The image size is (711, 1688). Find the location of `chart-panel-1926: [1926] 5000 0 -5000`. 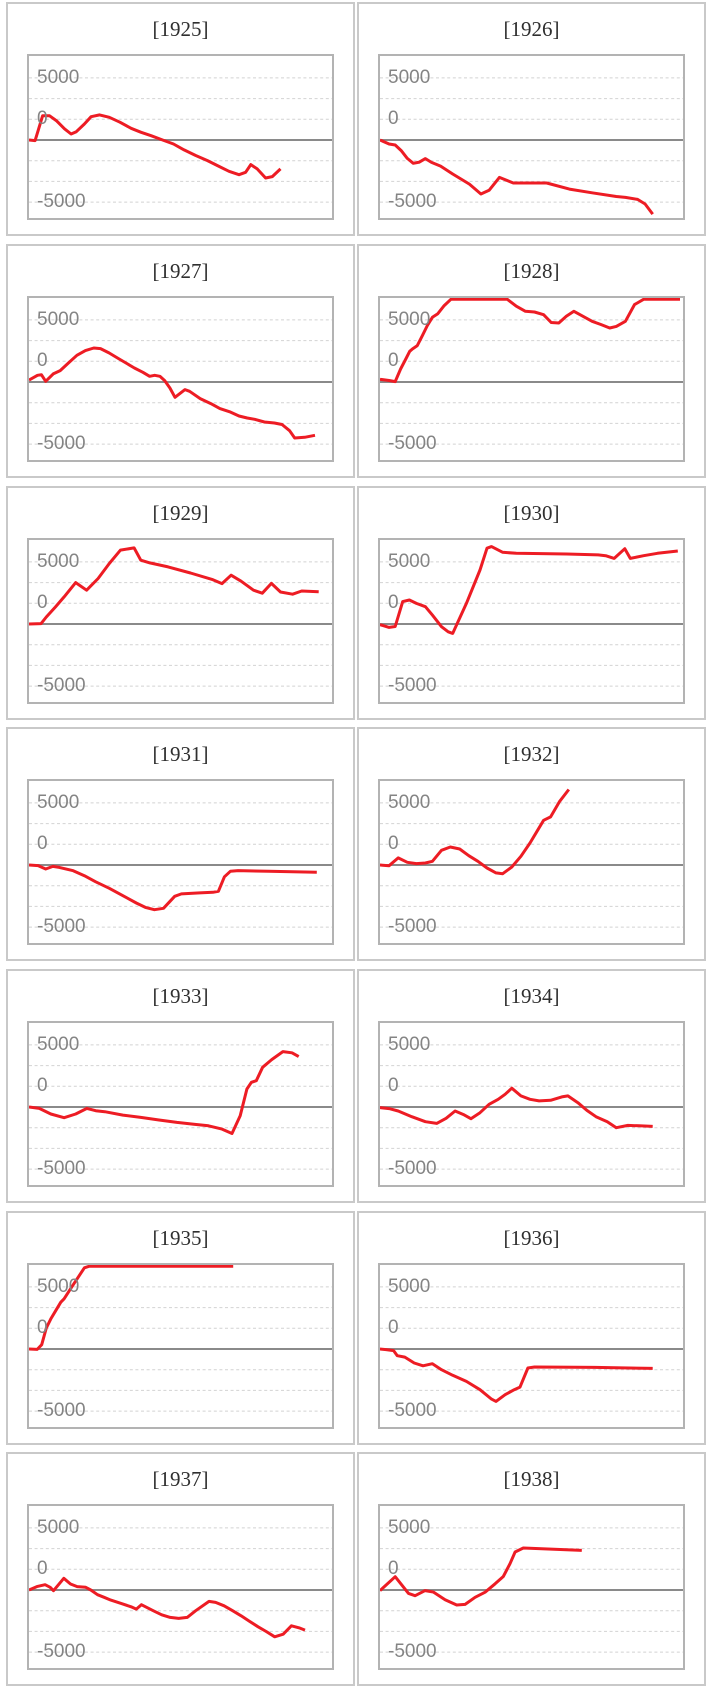

chart-panel-1926: [1926] 5000 0 -5000 is located at coordinates (531, 119).